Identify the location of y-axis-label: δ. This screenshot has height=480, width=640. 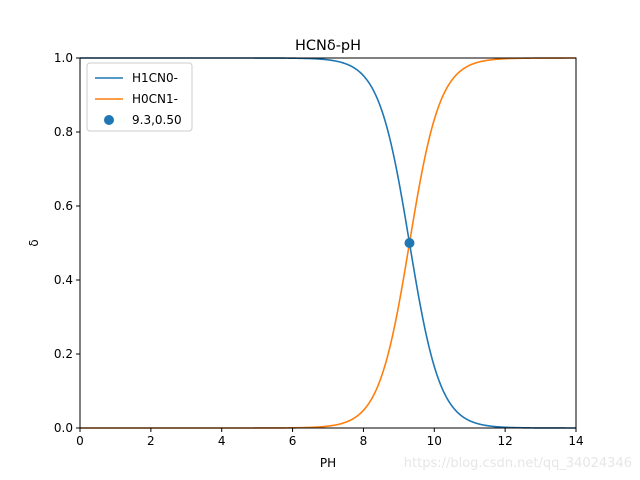
(34, 242).